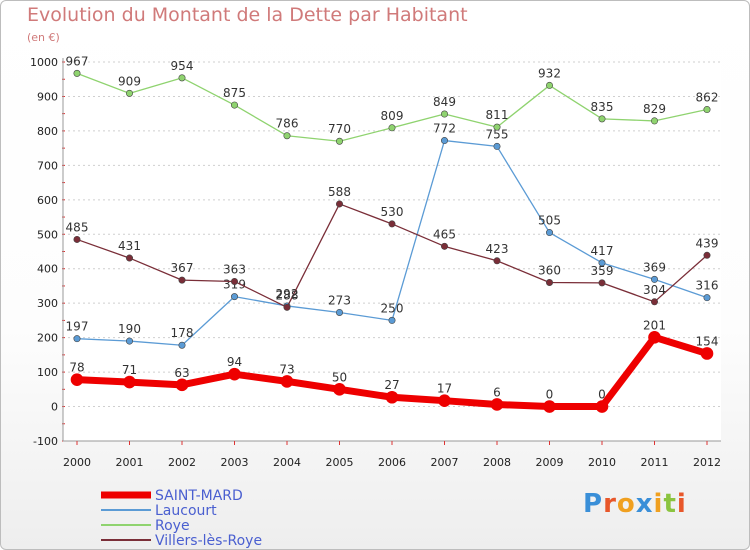 Image resolution: width=750 pixels, height=550 pixels. What do you see at coordinates (593, 504) in the screenshot?
I see `logo-letter: P` at bounding box center [593, 504].